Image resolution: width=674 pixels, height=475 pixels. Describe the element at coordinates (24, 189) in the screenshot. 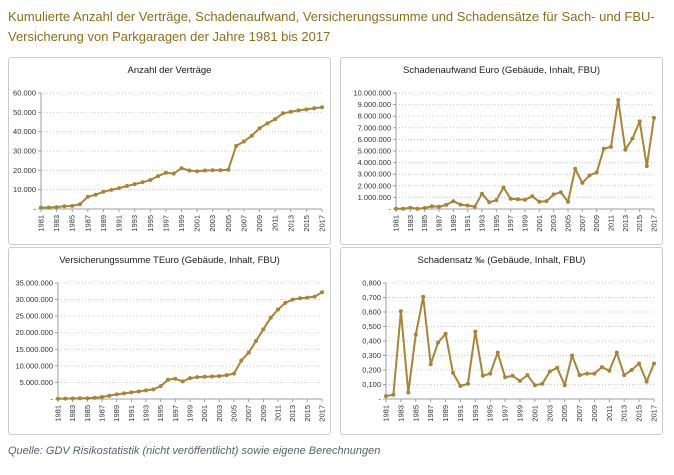

I see `svg-text: 10.000` at that location.